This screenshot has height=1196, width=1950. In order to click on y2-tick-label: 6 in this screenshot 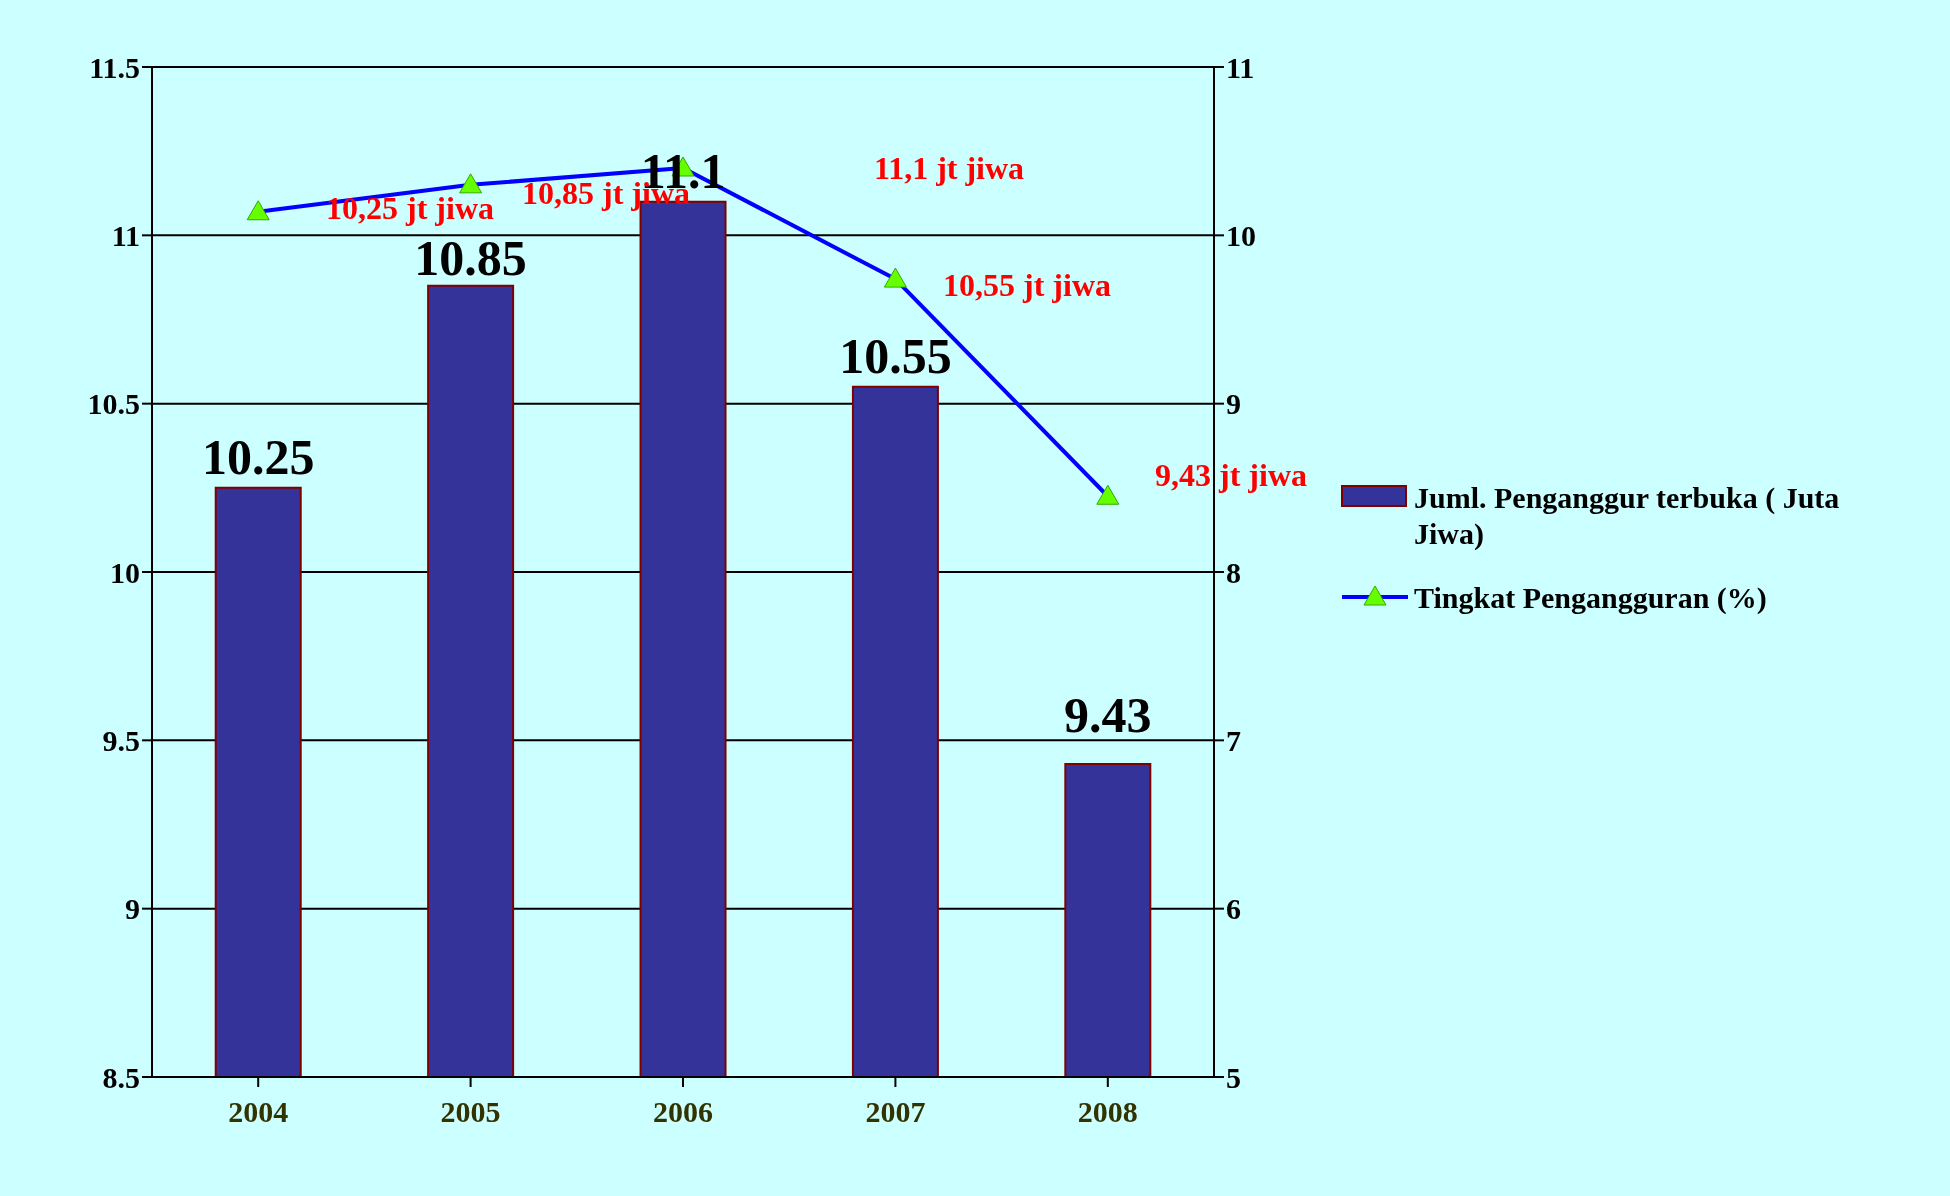, I will do `click(1233, 909)`.